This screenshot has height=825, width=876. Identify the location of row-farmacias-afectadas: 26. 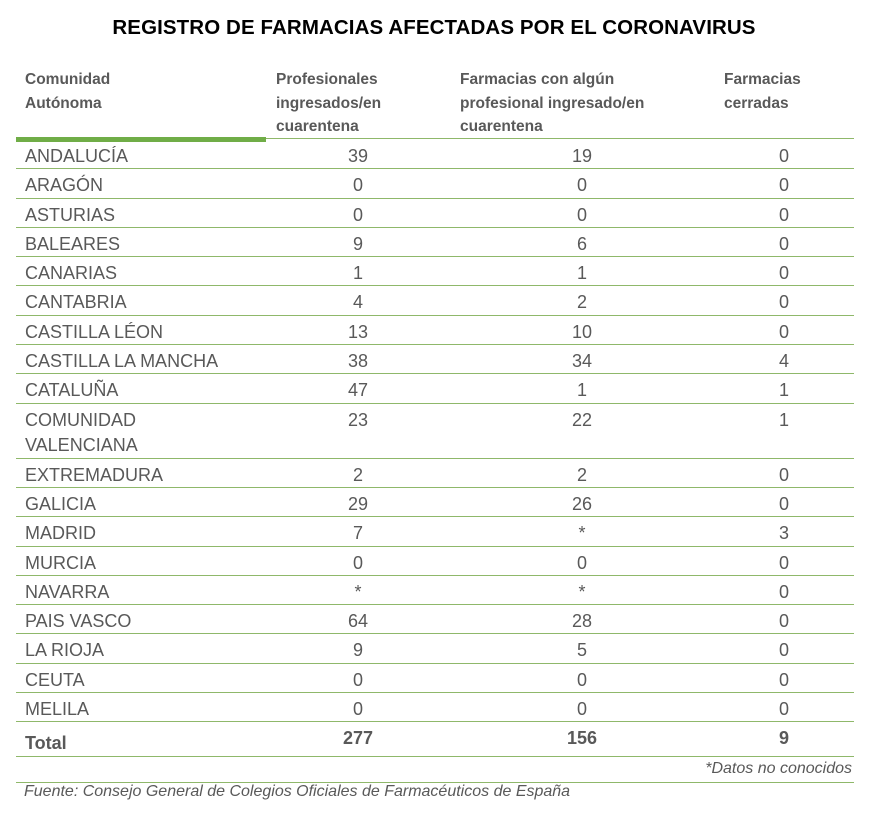
(582, 503).